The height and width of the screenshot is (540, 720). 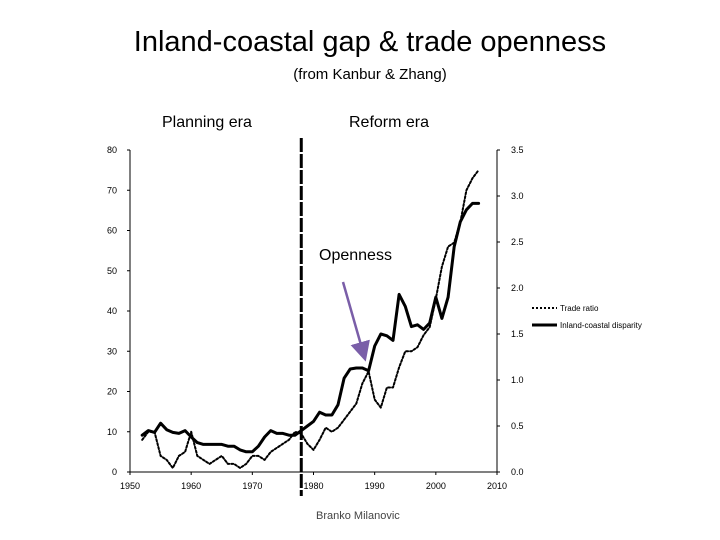 I want to click on left-tick-label: 40, so click(x=112, y=311).